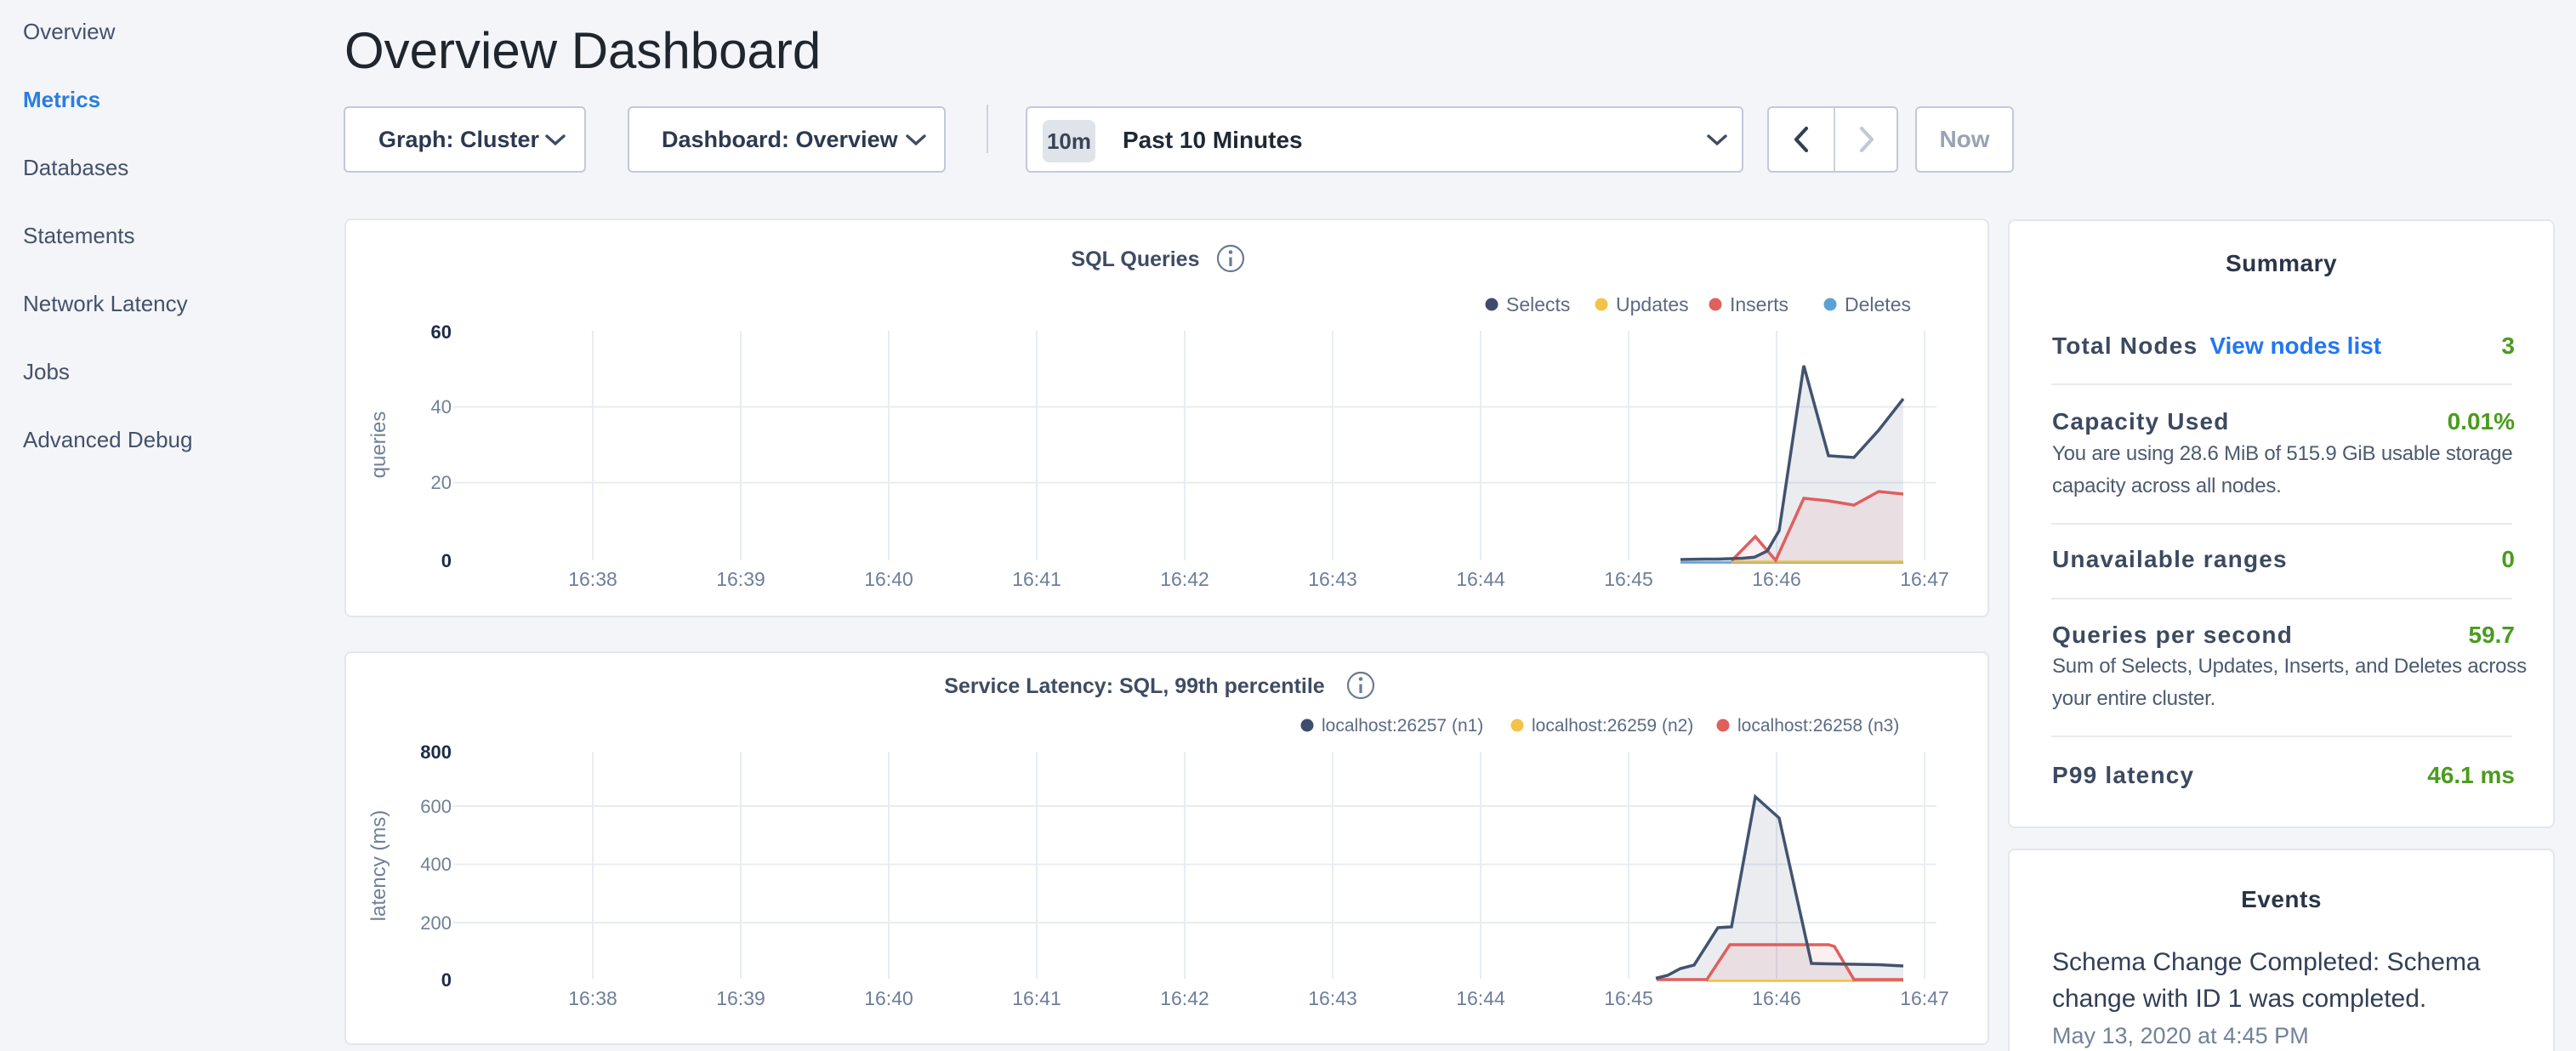  Describe the element at coordinates (1652, 304) in the screenshot. I see `svg-text: Updates` at that location.